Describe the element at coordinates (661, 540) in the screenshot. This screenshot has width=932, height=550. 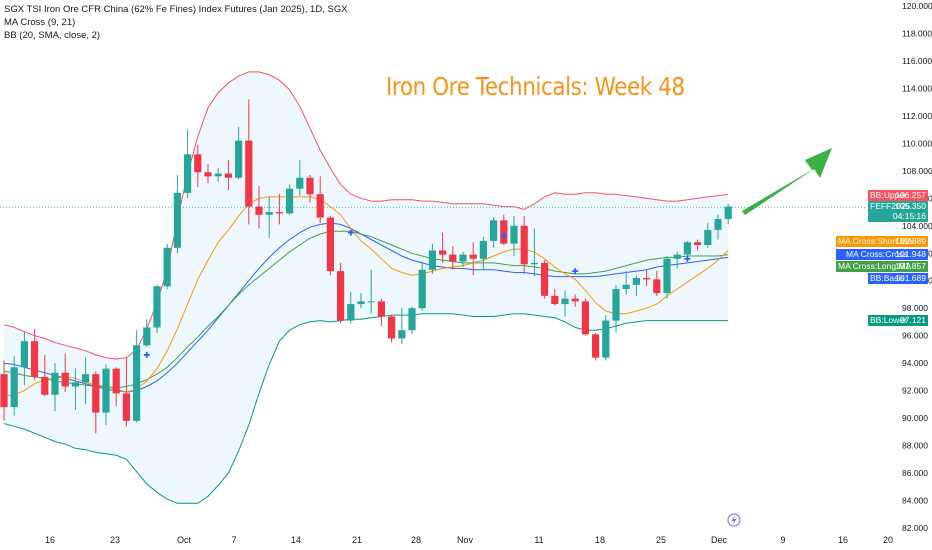
I see `time-tick-label: 25` at that location.